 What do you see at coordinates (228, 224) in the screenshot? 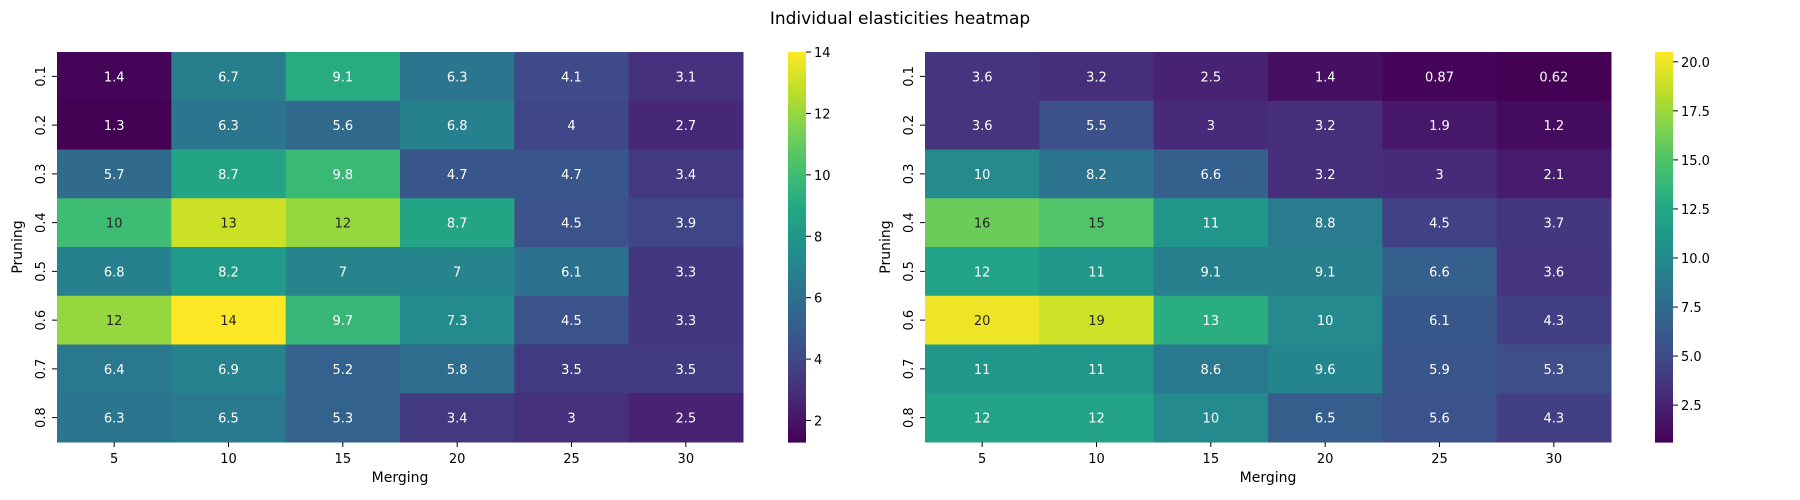
I see `cell-value-label: 13` at bounding box center [228, 224].